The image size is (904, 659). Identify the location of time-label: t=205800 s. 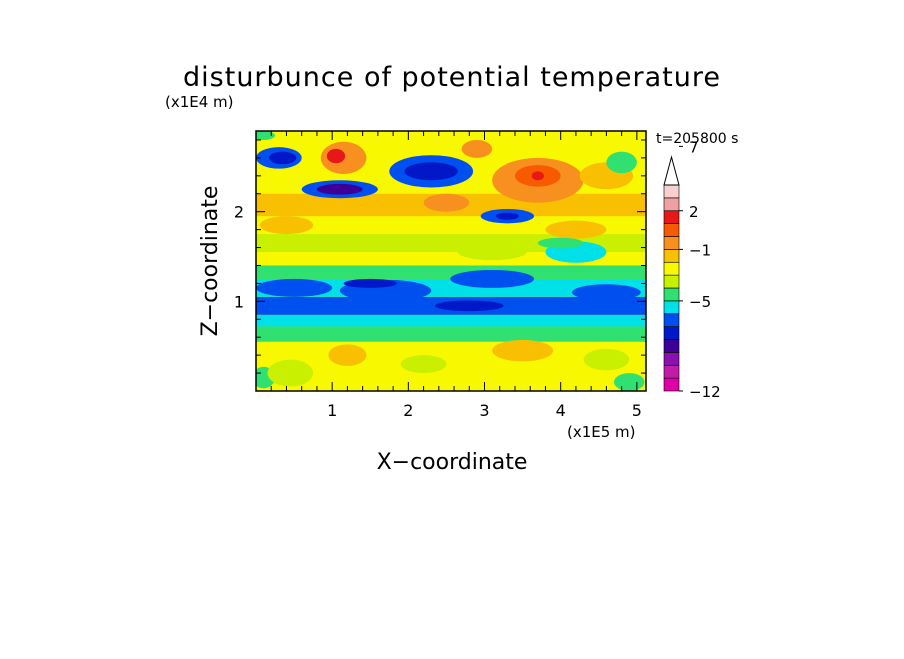
(697, 139).